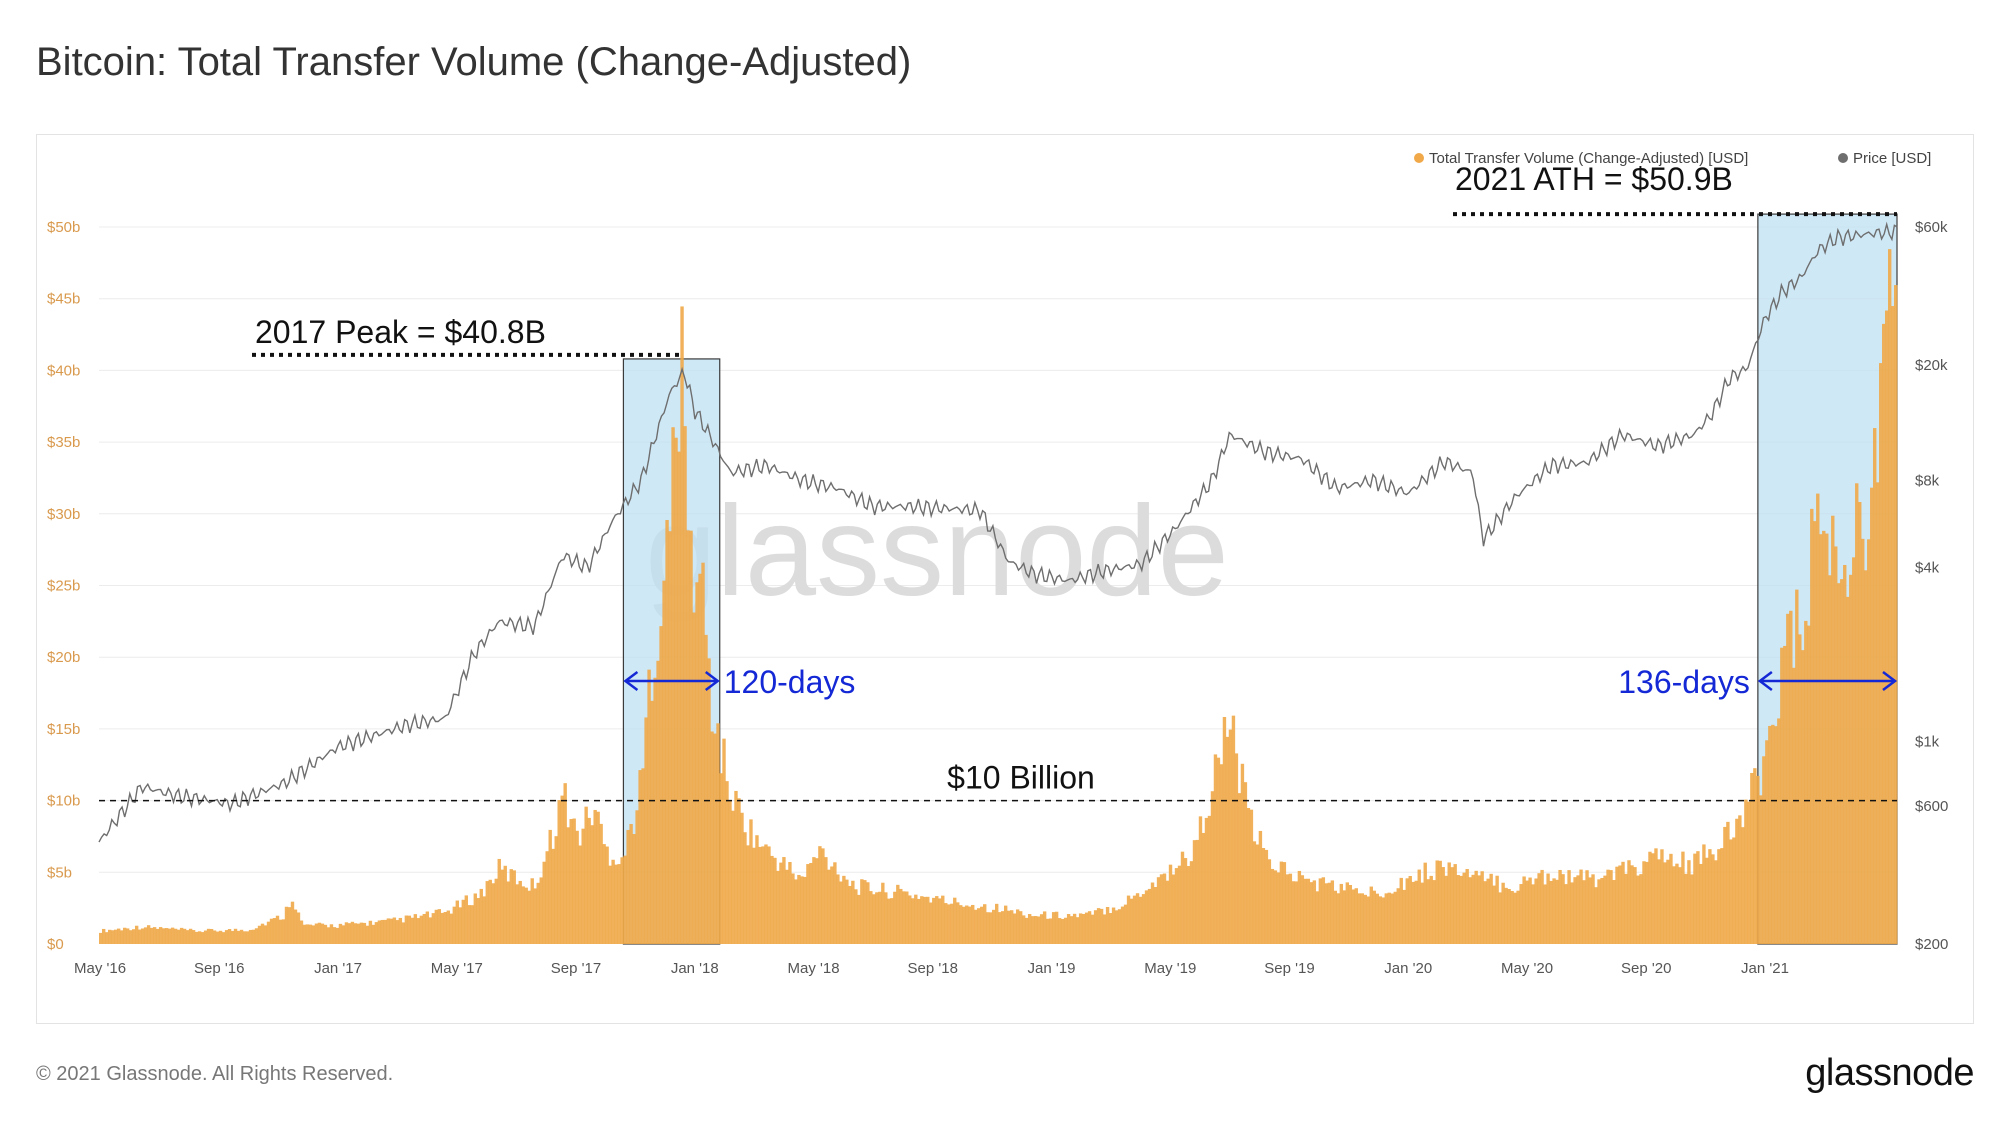 This screenshot has width=2000, height=1125. Describe the element at coordinates (457, 968) in the screenshot. I see `x-tick-label: May '17` at that location.